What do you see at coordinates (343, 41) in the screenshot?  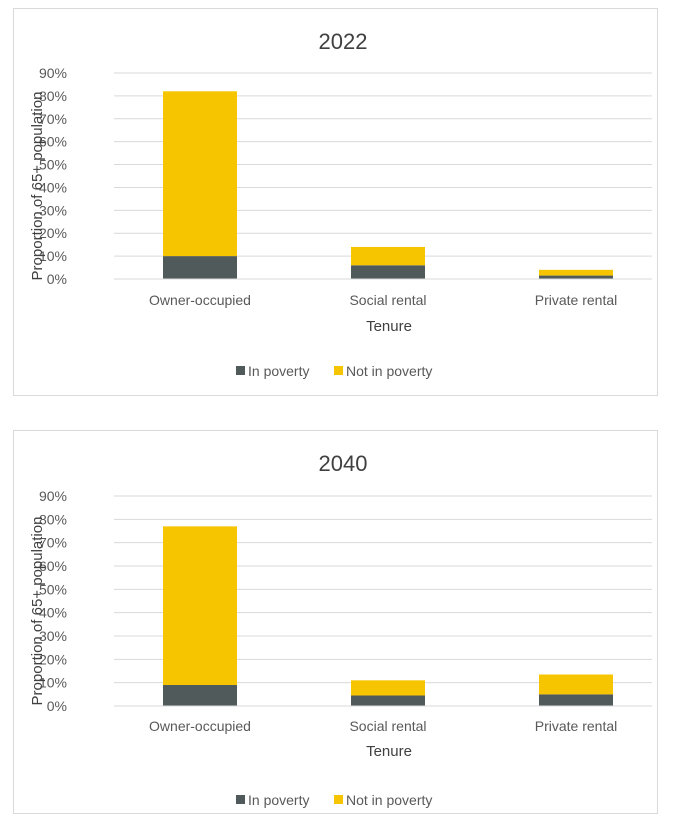 I see `chart-title: 2022` at bounding box center [343, 41].